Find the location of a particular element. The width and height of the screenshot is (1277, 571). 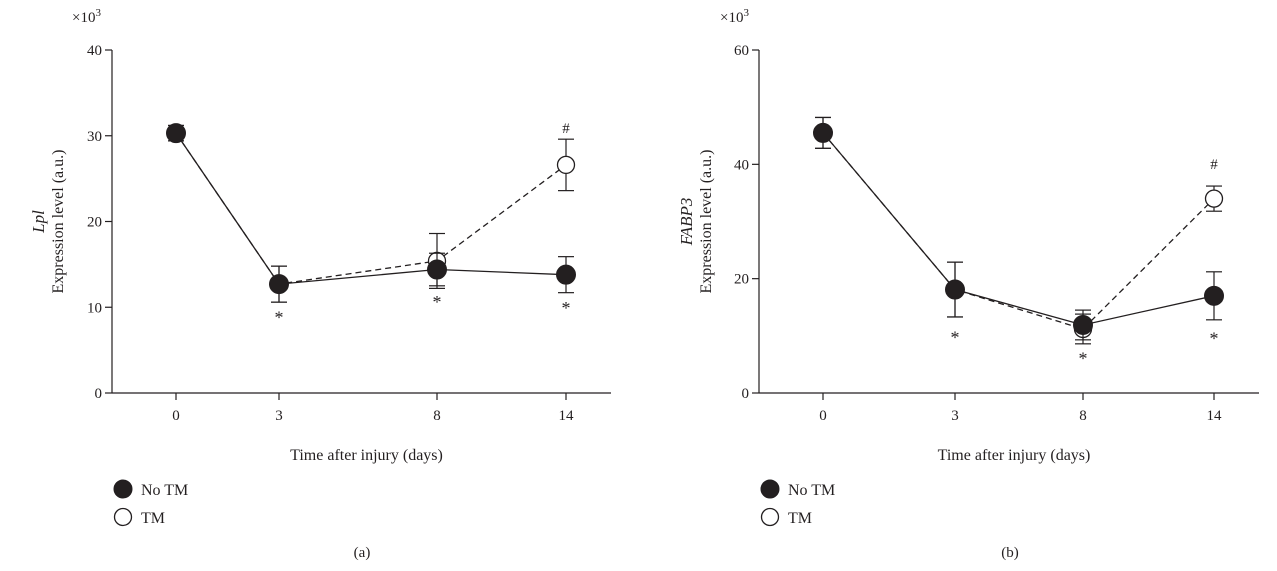

panel-label: (b) is located at coordinates (1010, 553).